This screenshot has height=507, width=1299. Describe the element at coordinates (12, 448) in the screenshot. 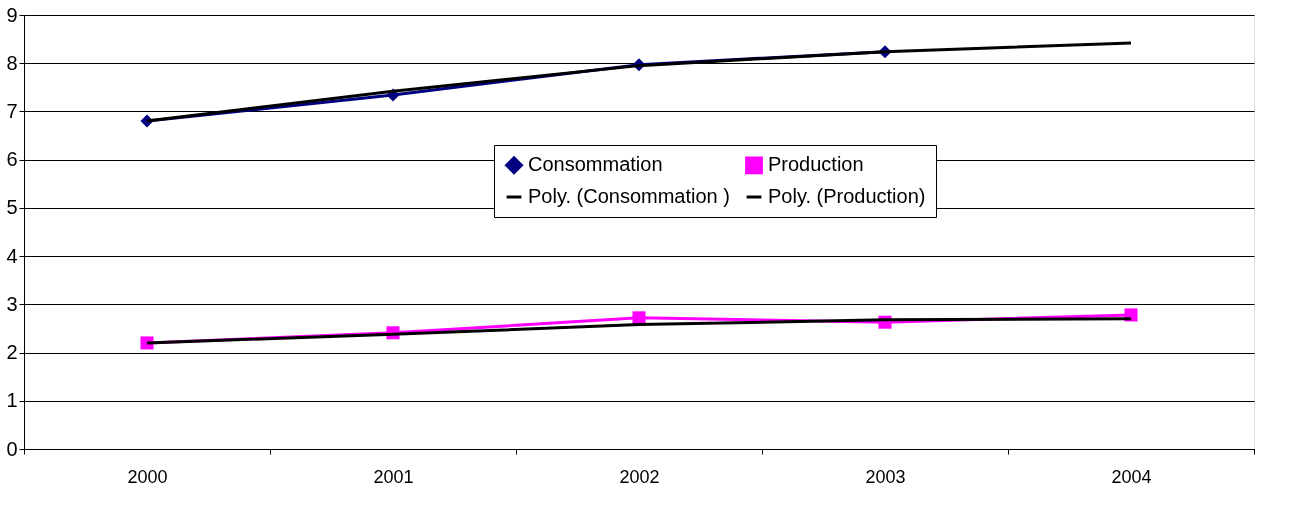

I see `y-tick-label: 0` at that location.